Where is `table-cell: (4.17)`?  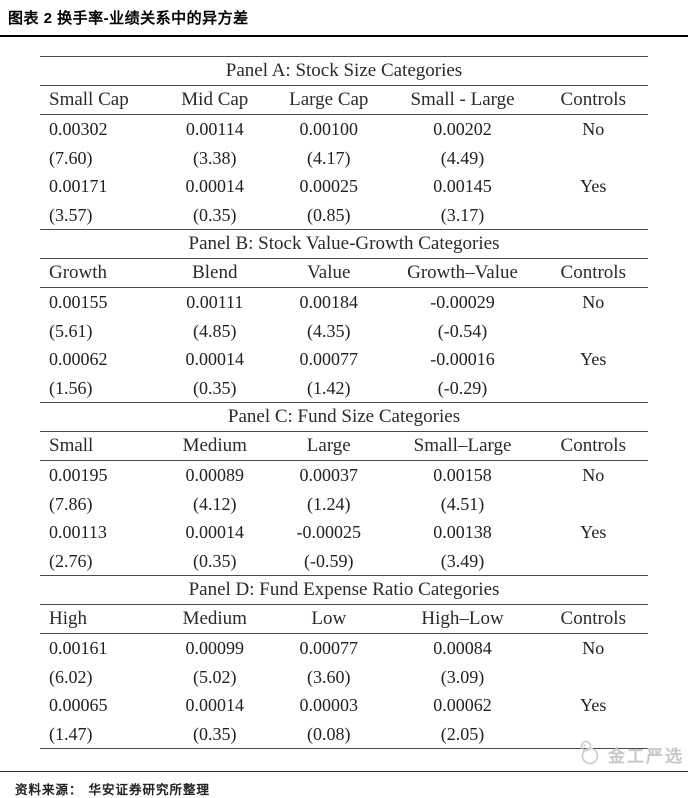
table-cell: (4.17) is located at coordinates (329, 157).